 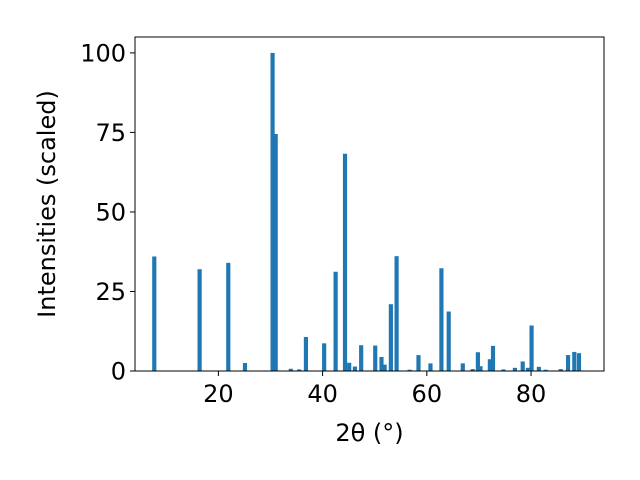 What do you see at coordinates (322, 394) in the screenshot?
I see `x-tick-label: 40` at bounding box center [322, 394].